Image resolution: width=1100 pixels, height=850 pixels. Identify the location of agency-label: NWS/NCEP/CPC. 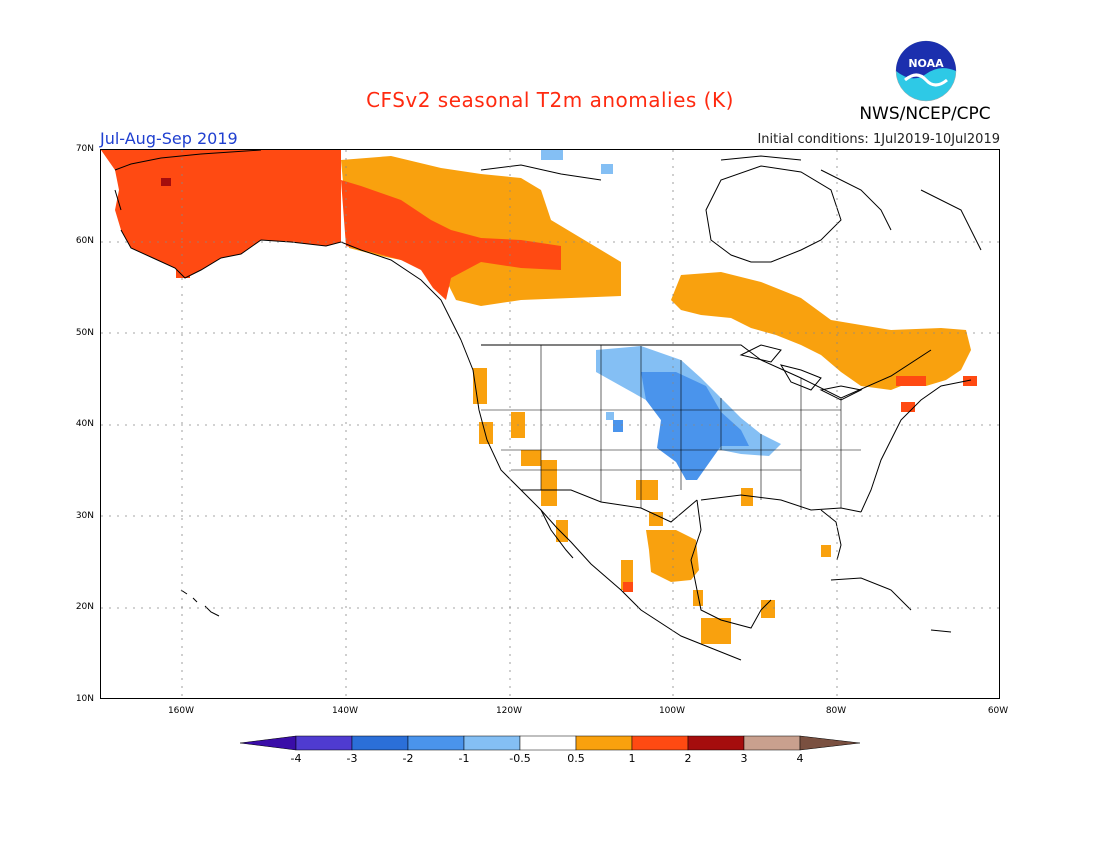
(925, 114).